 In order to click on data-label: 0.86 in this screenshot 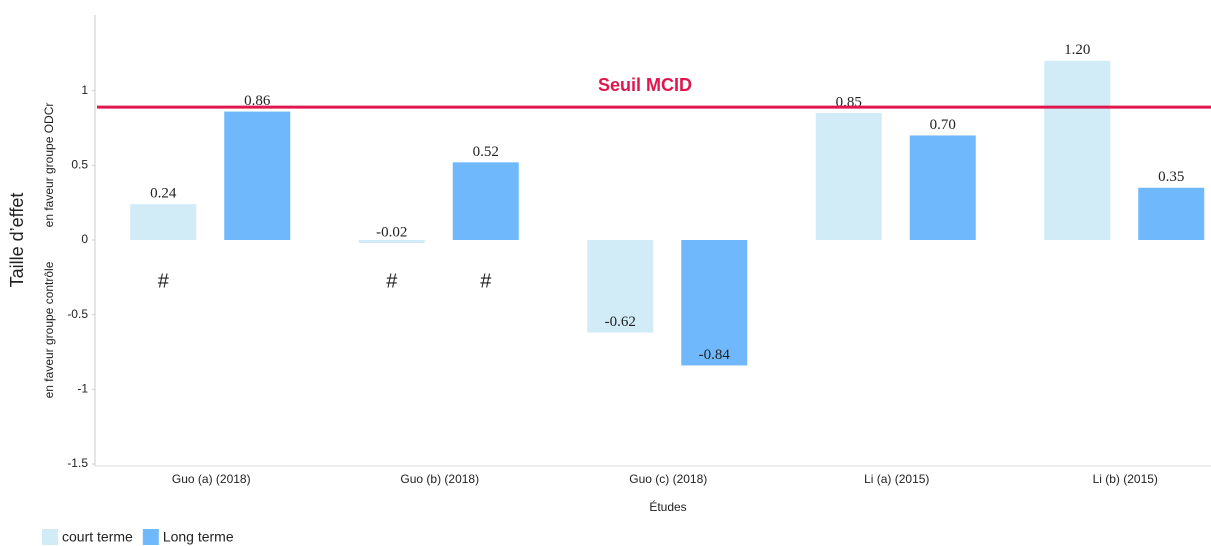, I will do `click(257, 101)`.